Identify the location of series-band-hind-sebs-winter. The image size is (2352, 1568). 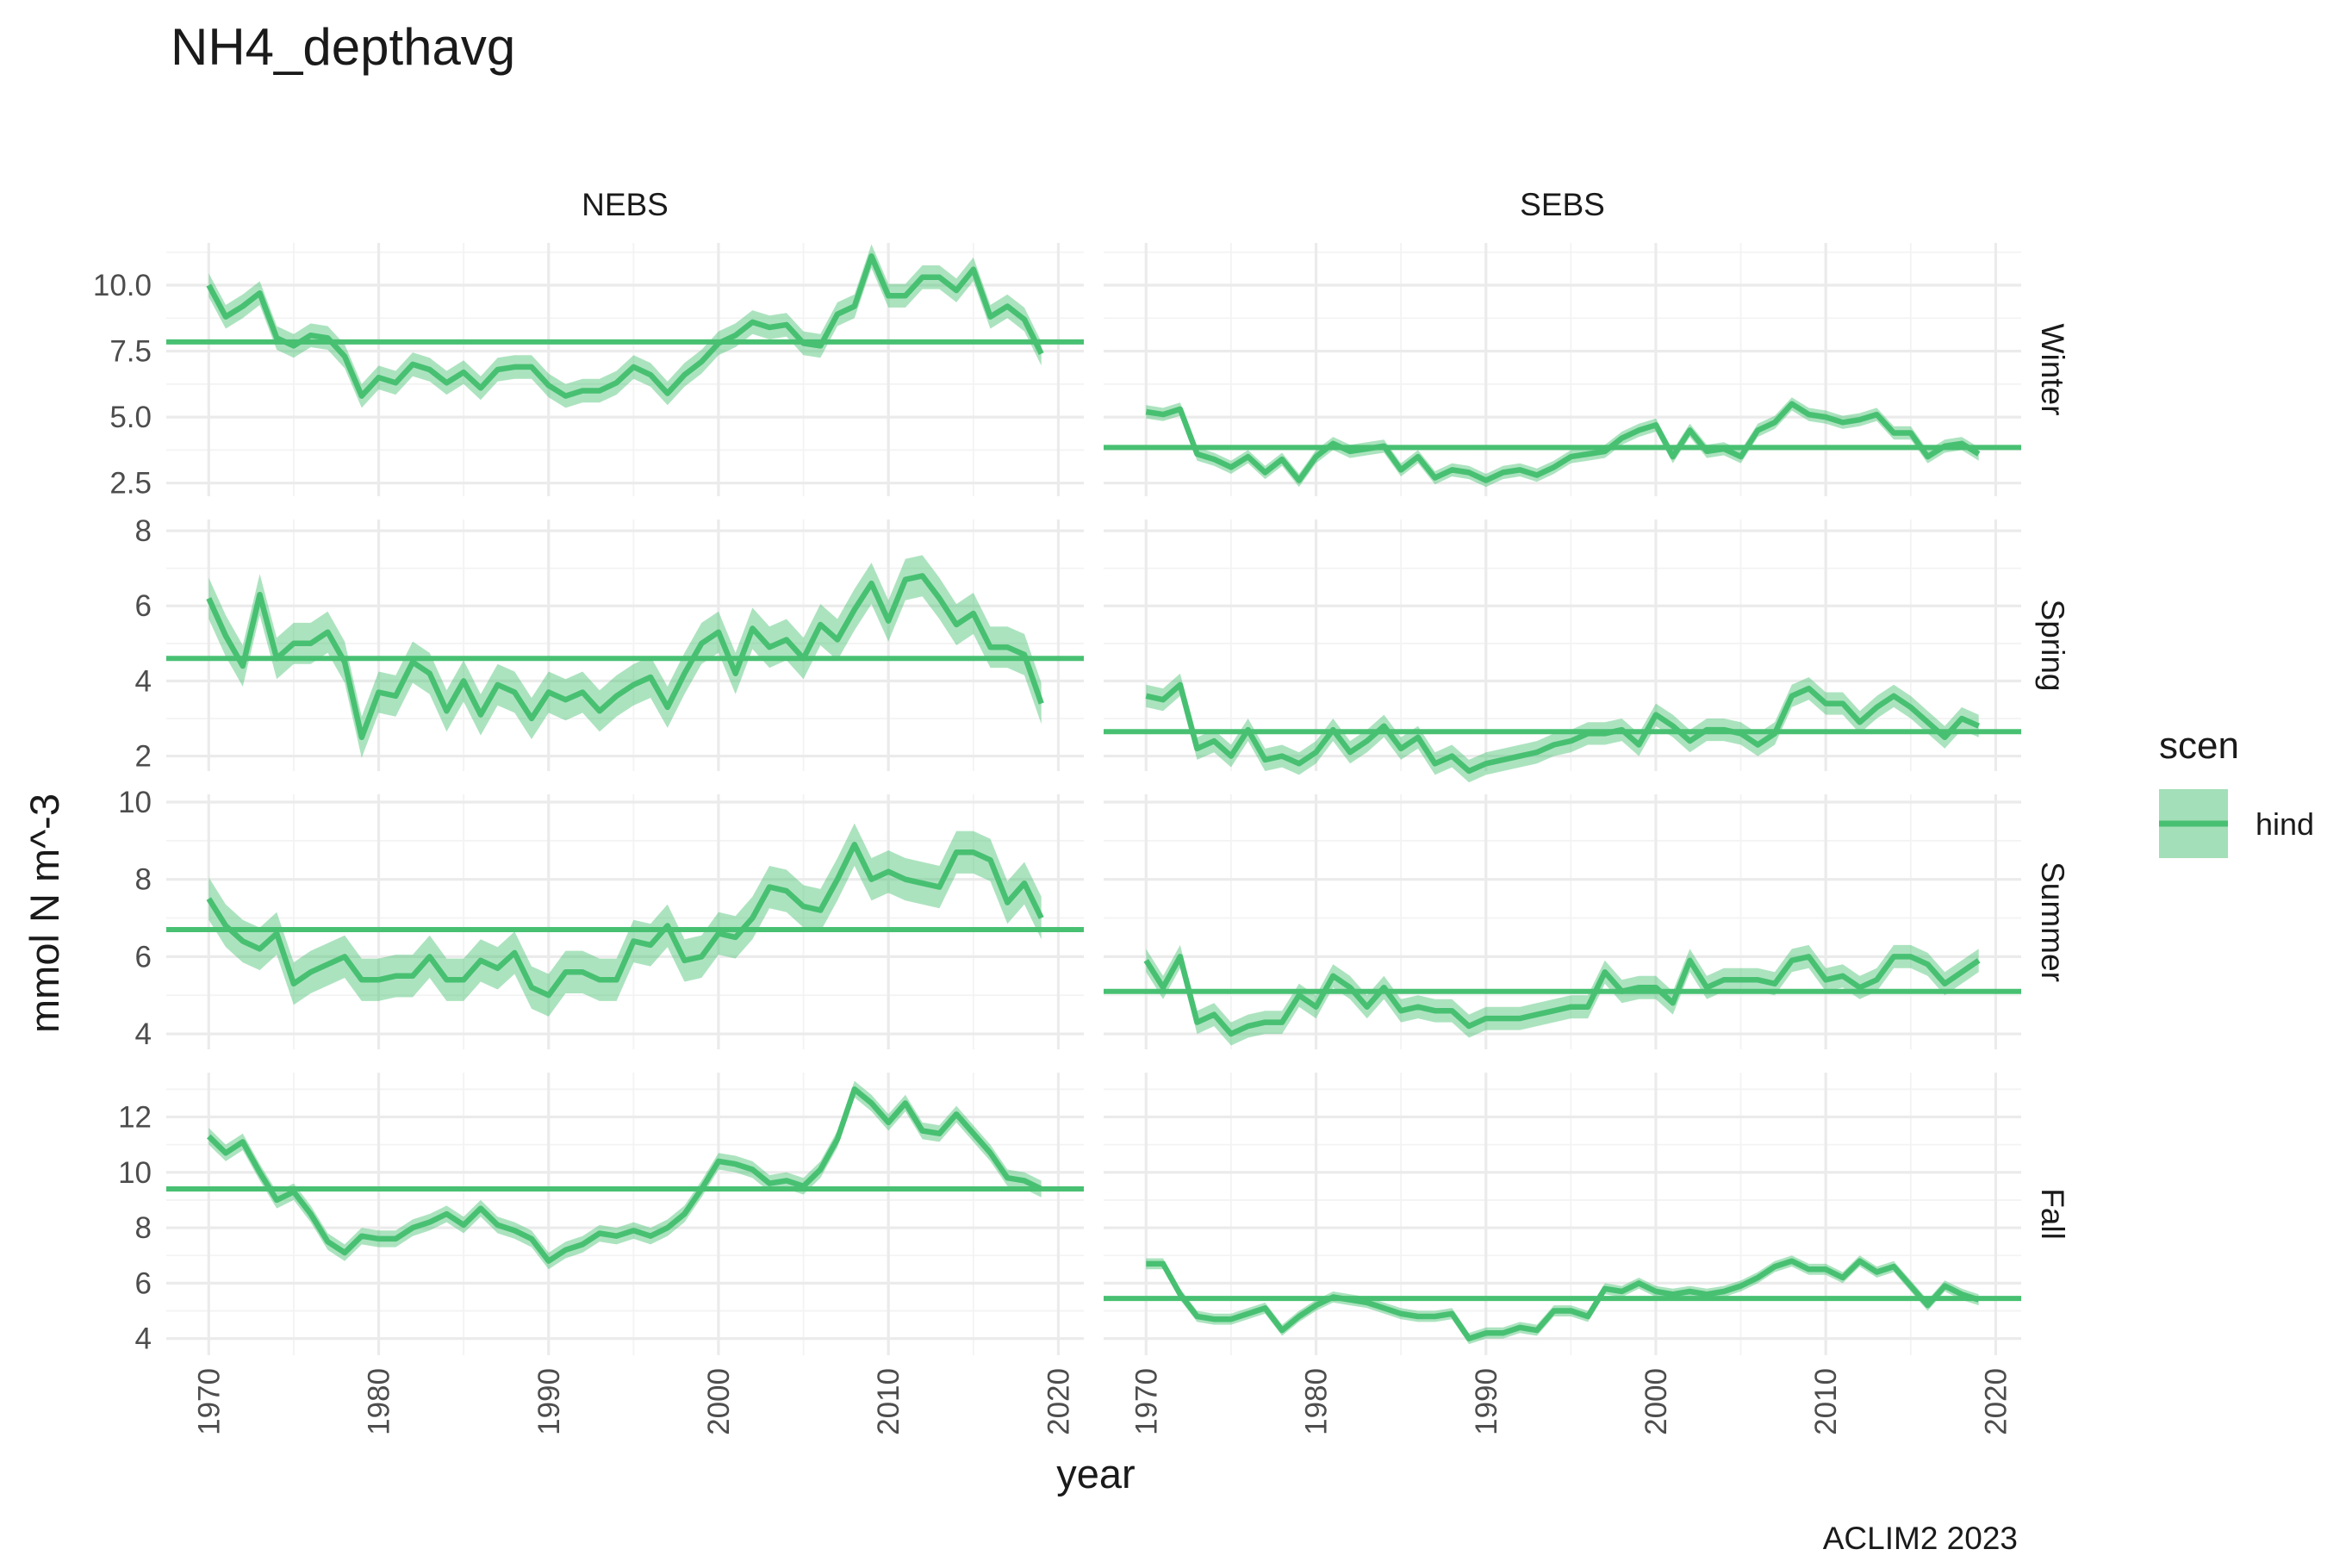
(1563, 443).